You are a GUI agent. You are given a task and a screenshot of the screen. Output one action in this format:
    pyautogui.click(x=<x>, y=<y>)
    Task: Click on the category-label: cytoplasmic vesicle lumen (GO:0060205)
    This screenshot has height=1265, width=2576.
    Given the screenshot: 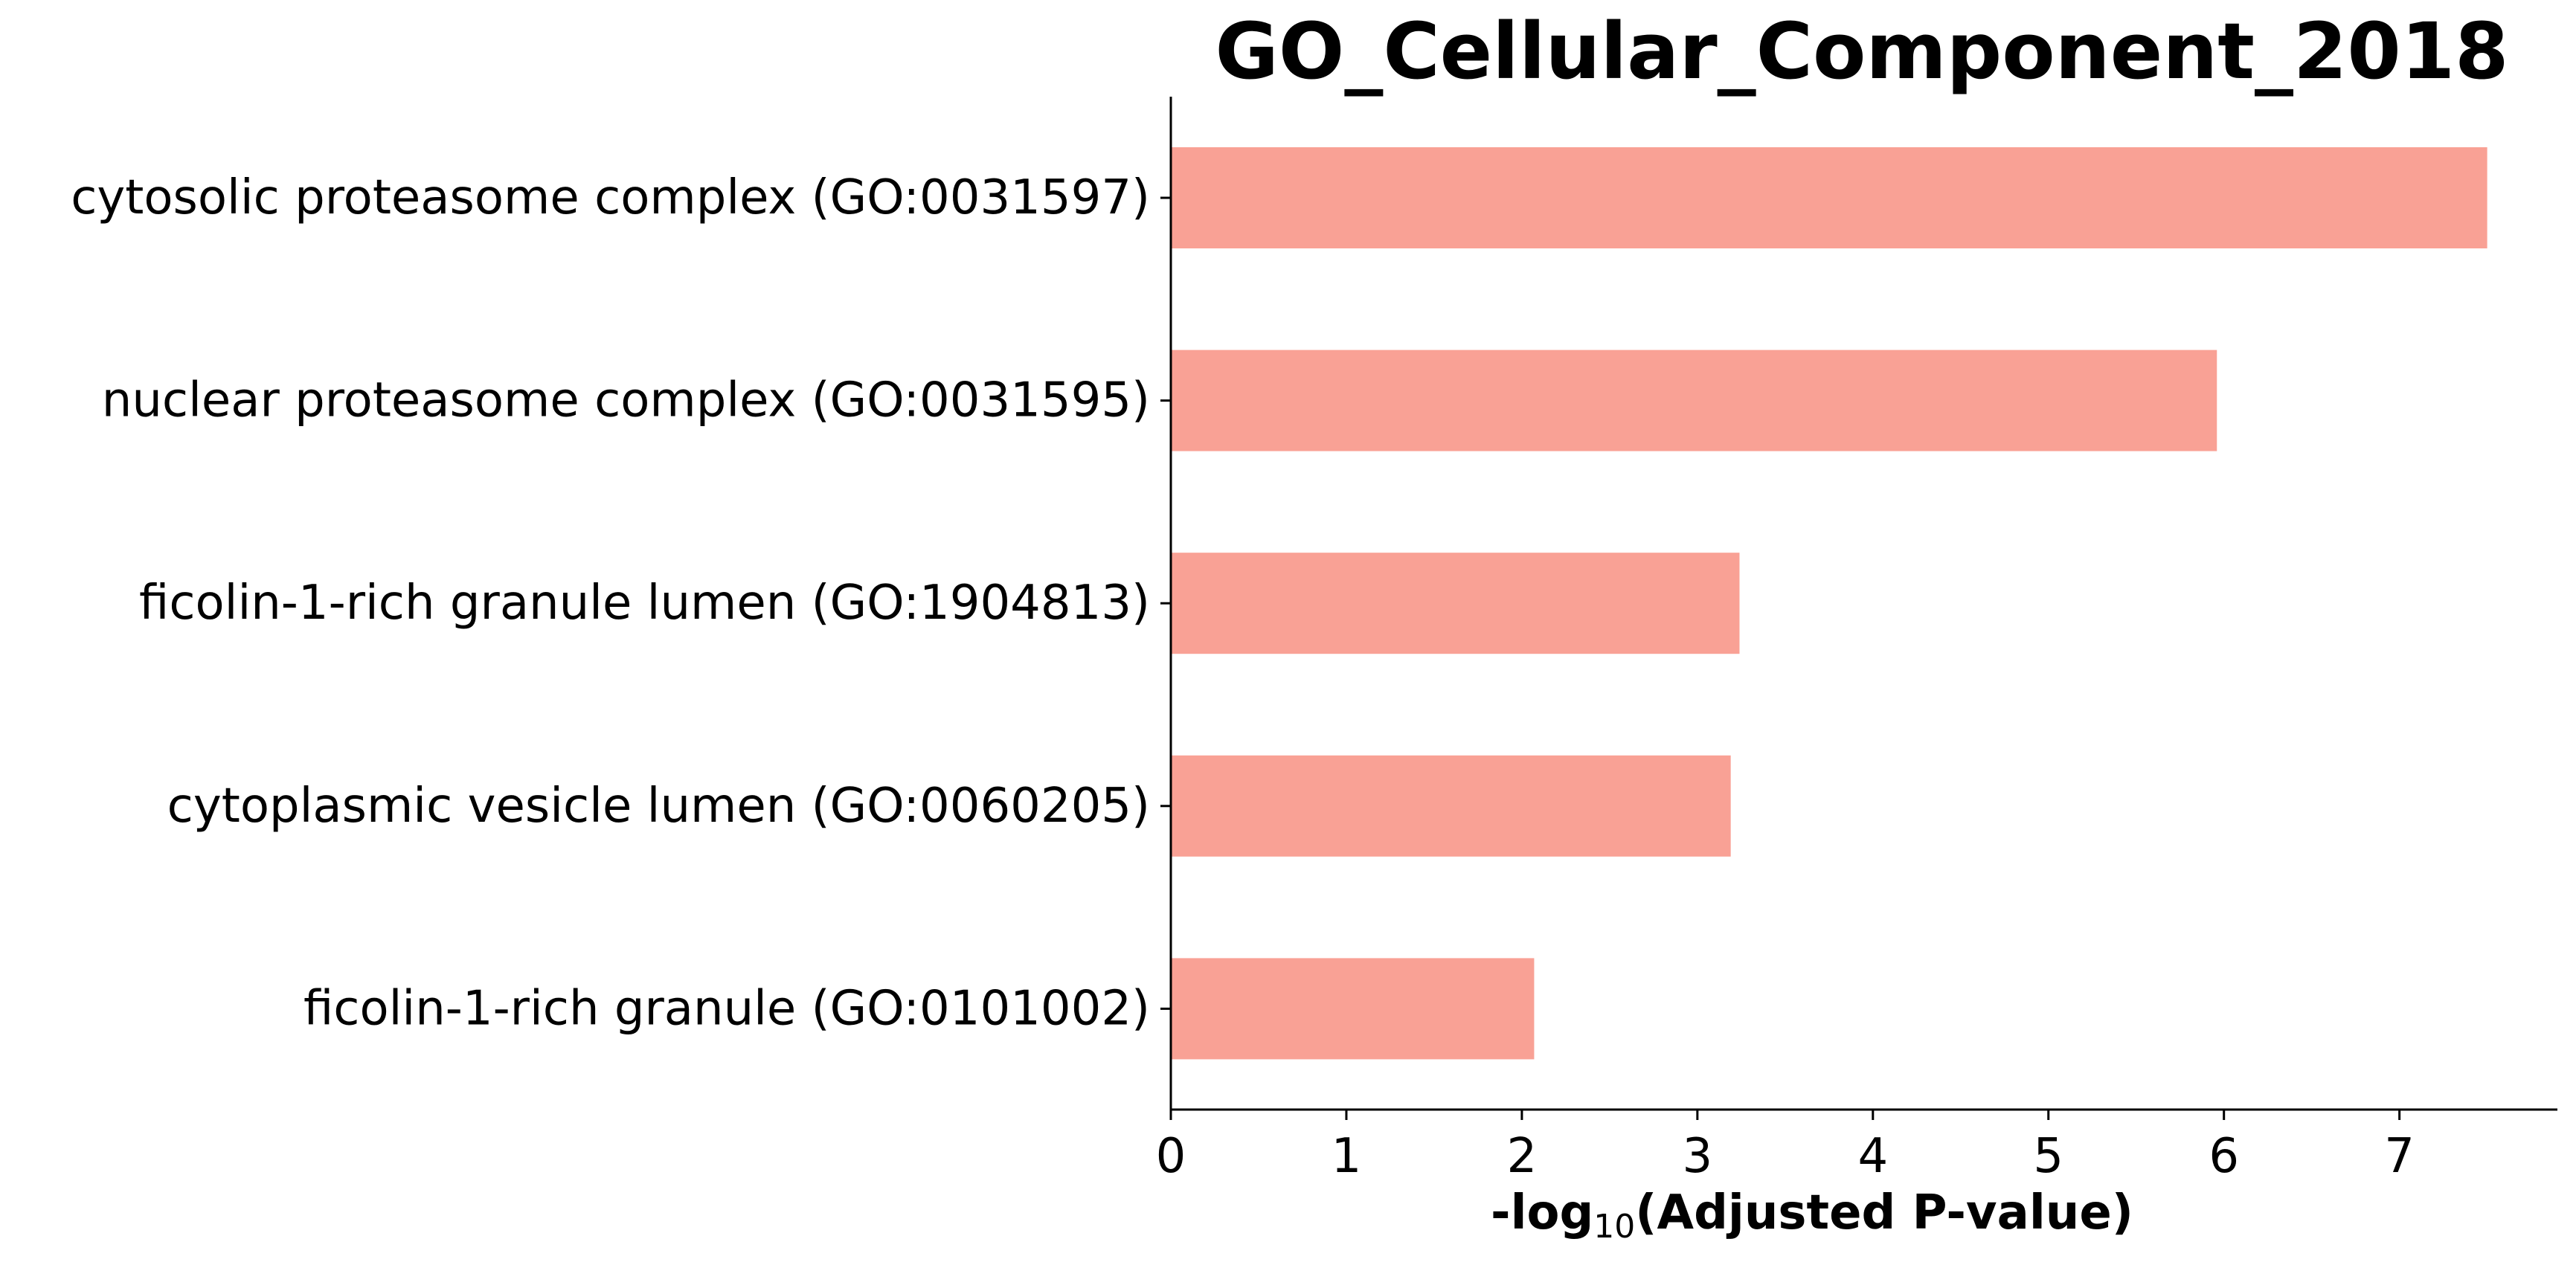 What is the action you would take?
    pyautogui.click(x=658, y=806)
    